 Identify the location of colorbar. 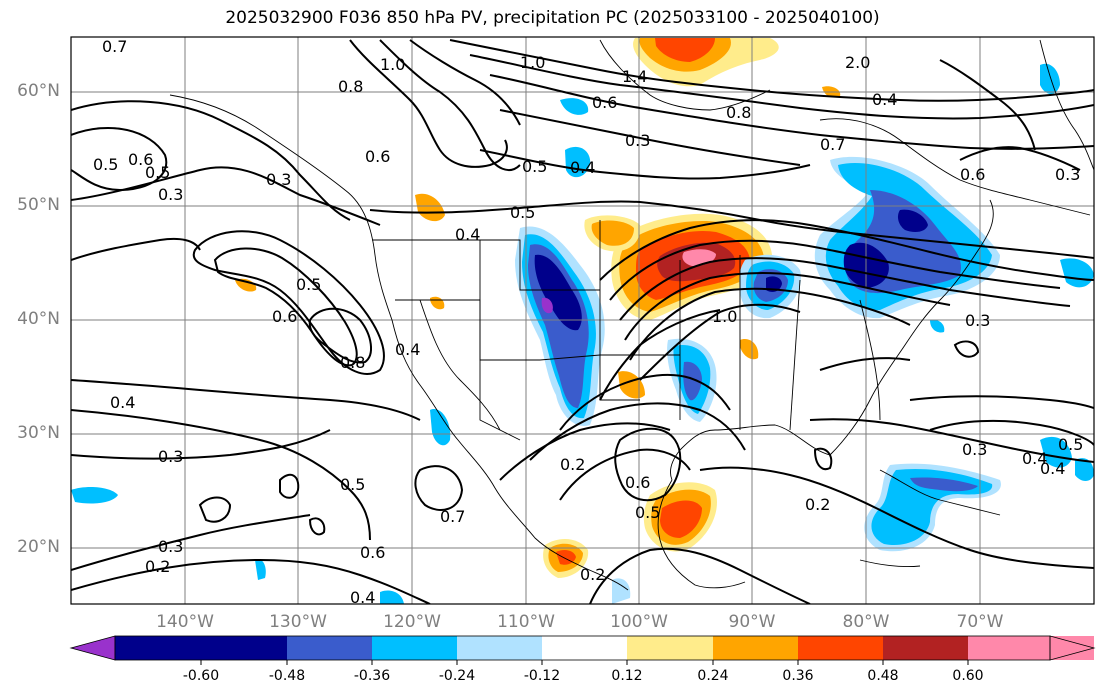
(582, 650).